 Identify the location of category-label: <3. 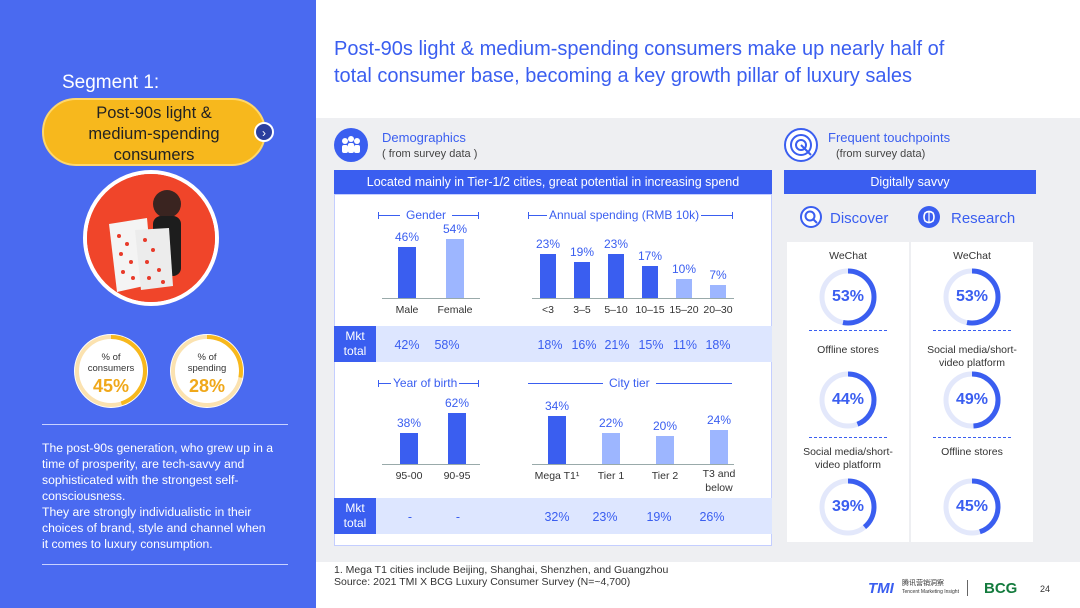
(548, 310).